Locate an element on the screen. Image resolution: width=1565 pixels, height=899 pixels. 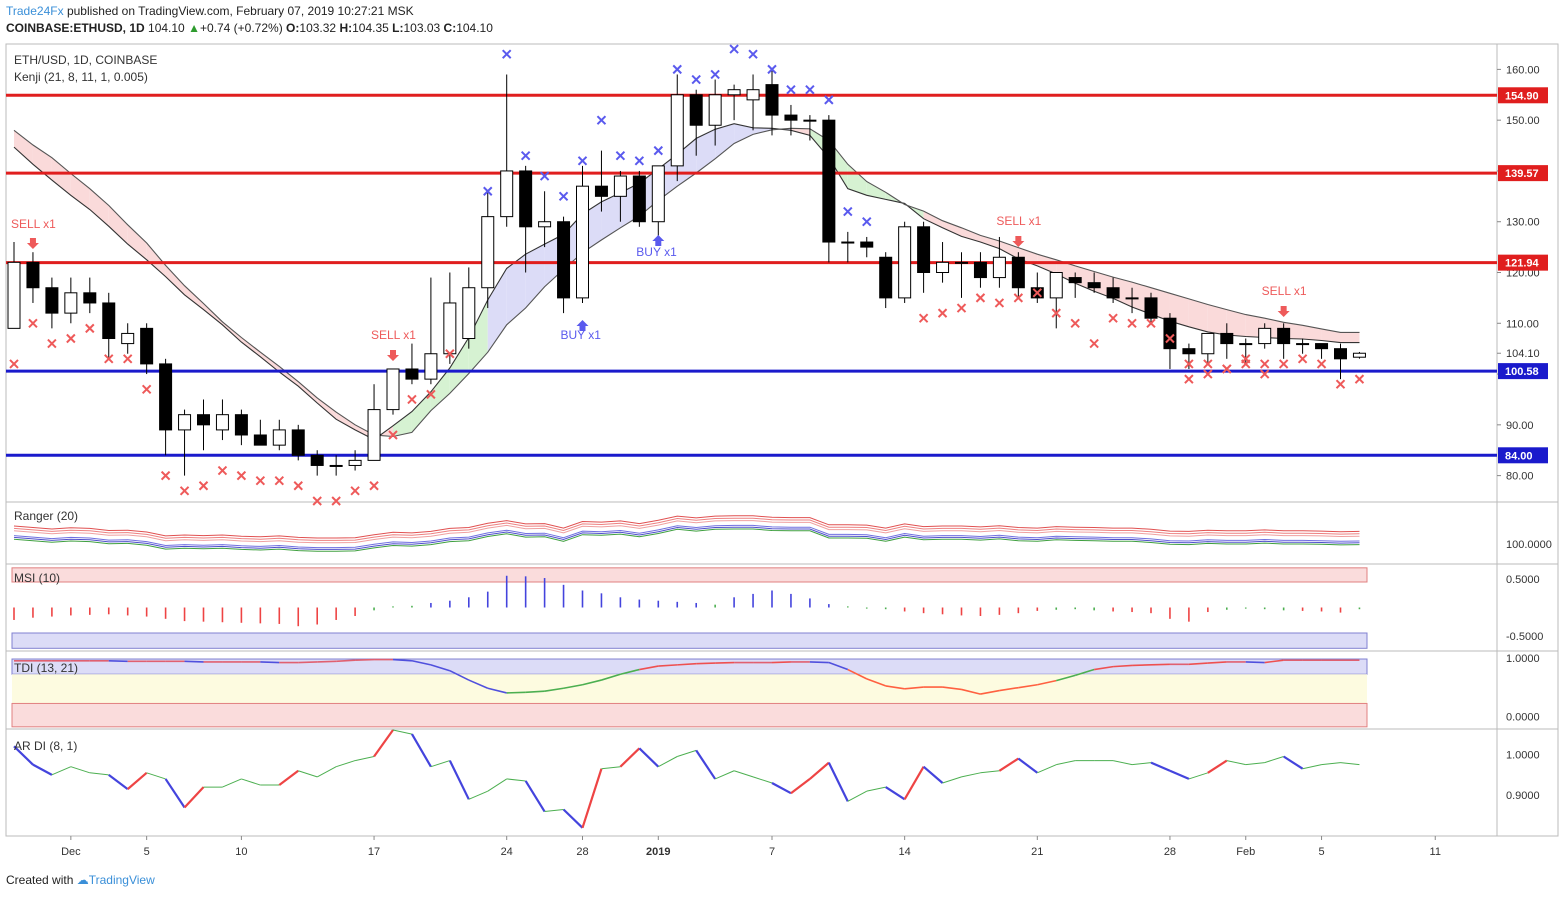
level-price-label: 121.94 is located at coordinates (1522, 264).